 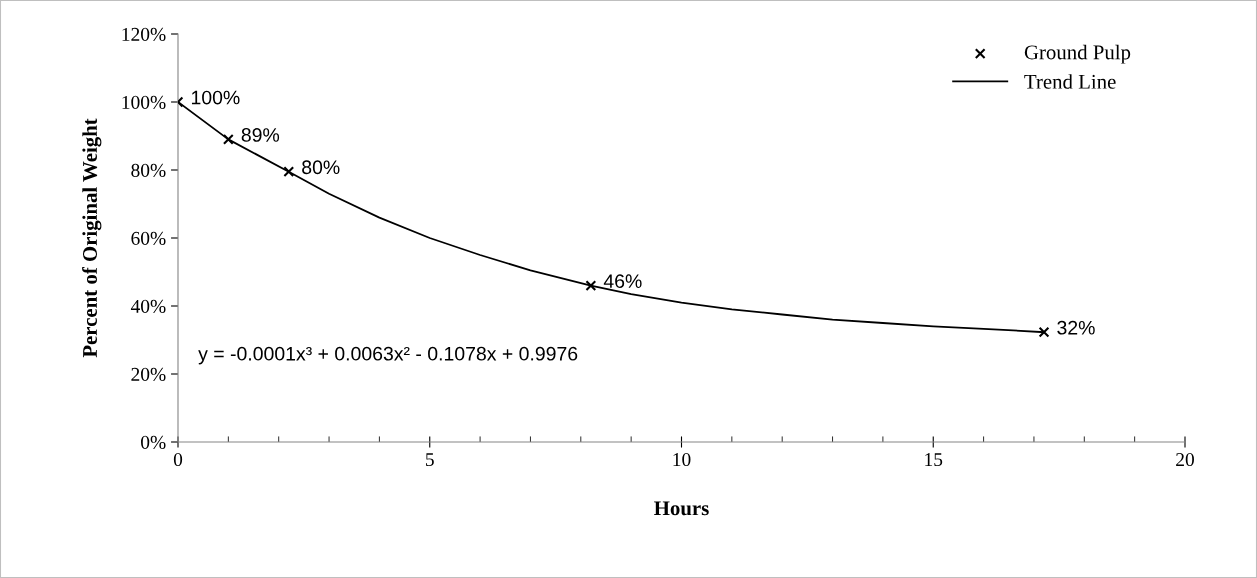 I want to click on data-label: 80%, so click(x=321, y=167).